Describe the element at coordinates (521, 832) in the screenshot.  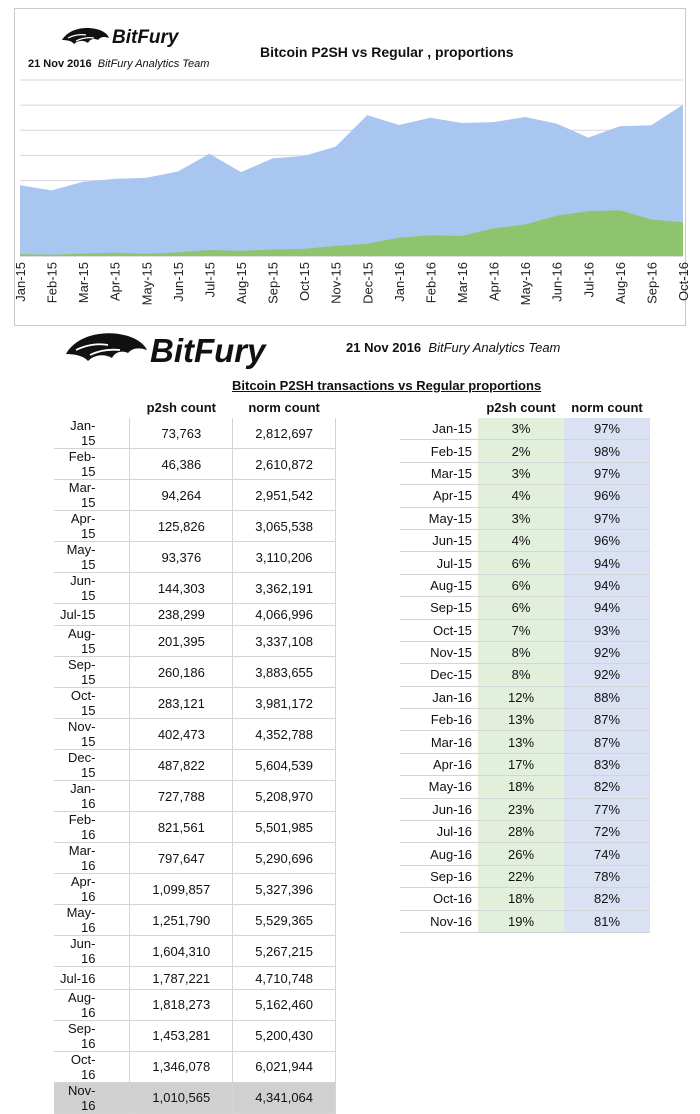
I see `p2sh-percent-cell: 28%` at that location.